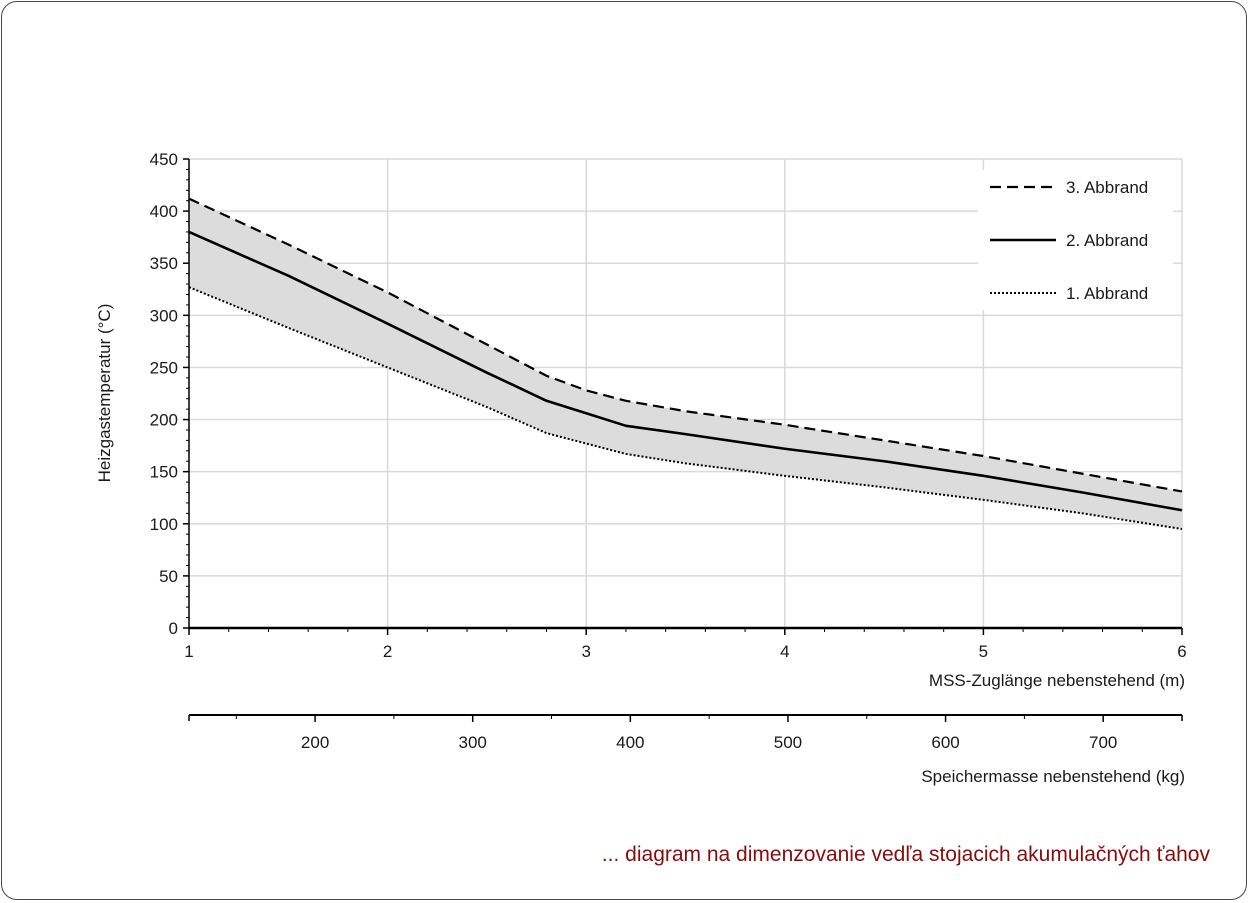  I want to click on y-axis-label: Heizgastemperatur (°C), so click(104, 393).